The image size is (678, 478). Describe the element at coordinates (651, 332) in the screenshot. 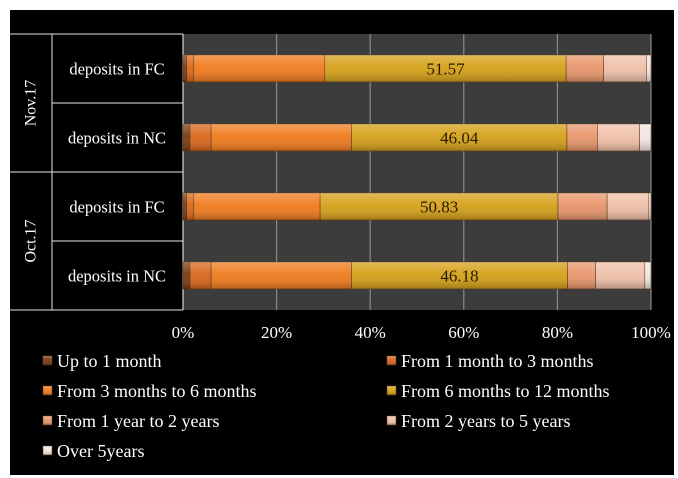

I see `x-tick-label: 100%` at that location.